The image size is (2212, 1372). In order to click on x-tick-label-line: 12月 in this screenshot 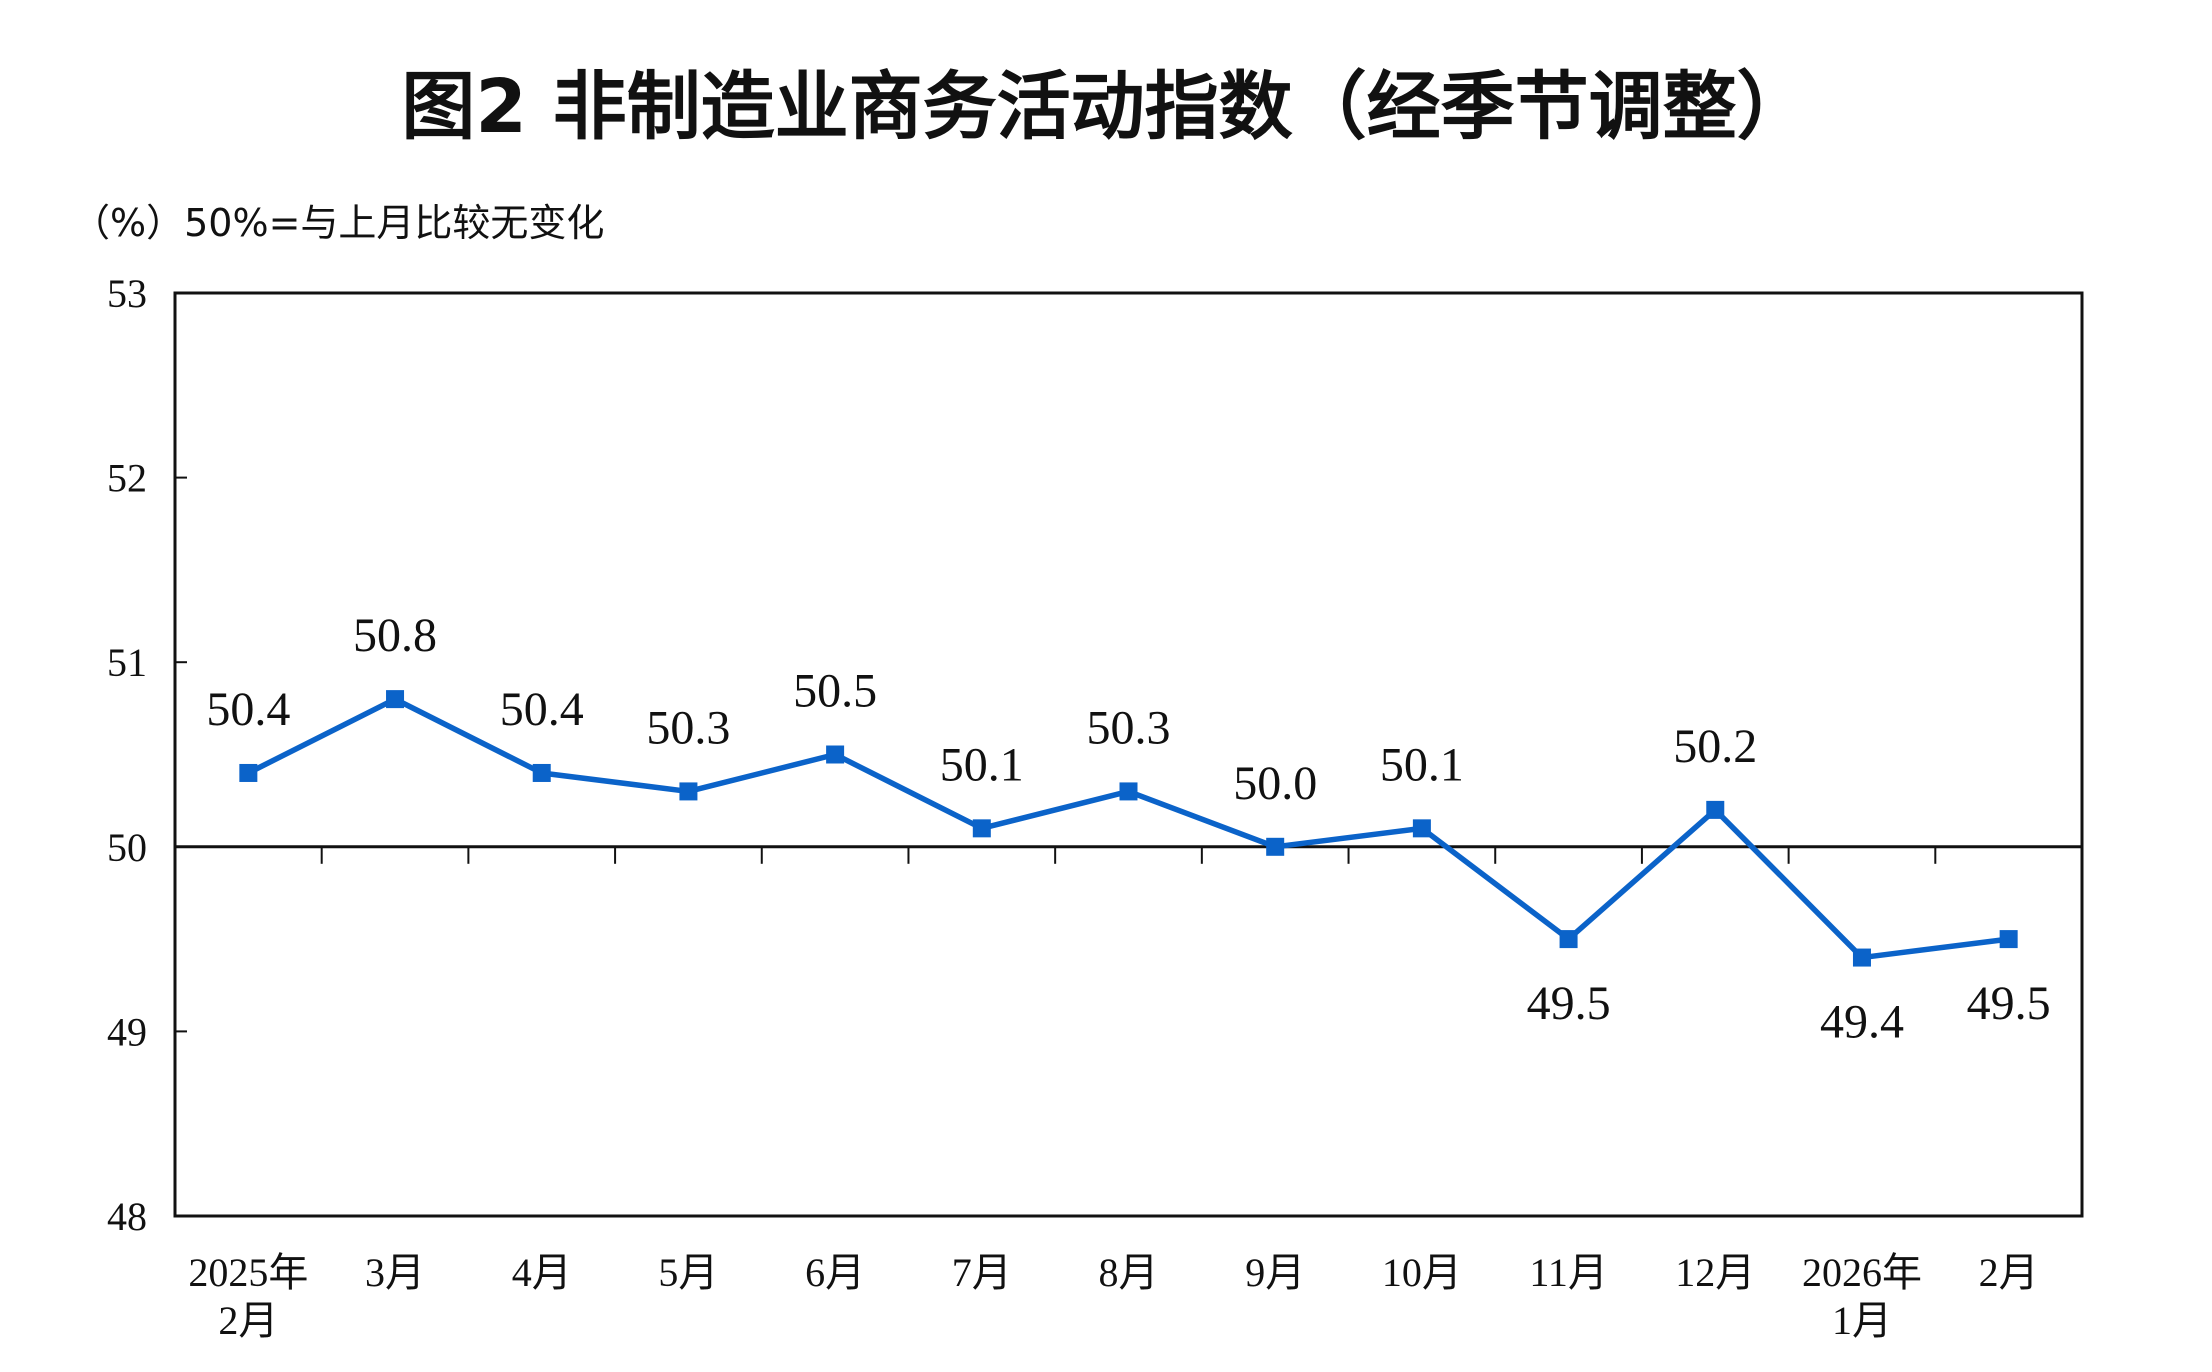, I will do `click(1715, 1272)`.